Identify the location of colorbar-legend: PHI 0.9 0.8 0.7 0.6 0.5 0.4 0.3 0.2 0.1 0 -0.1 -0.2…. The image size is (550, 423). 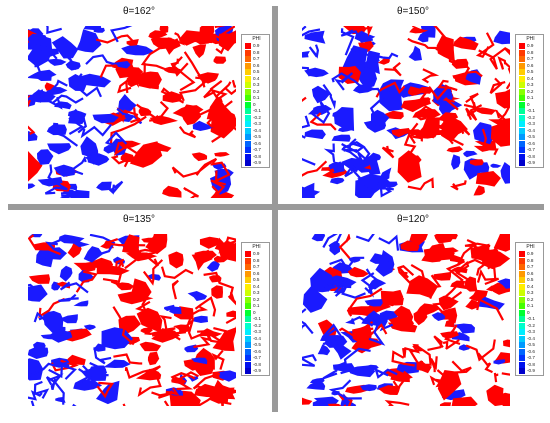
(529, 309).